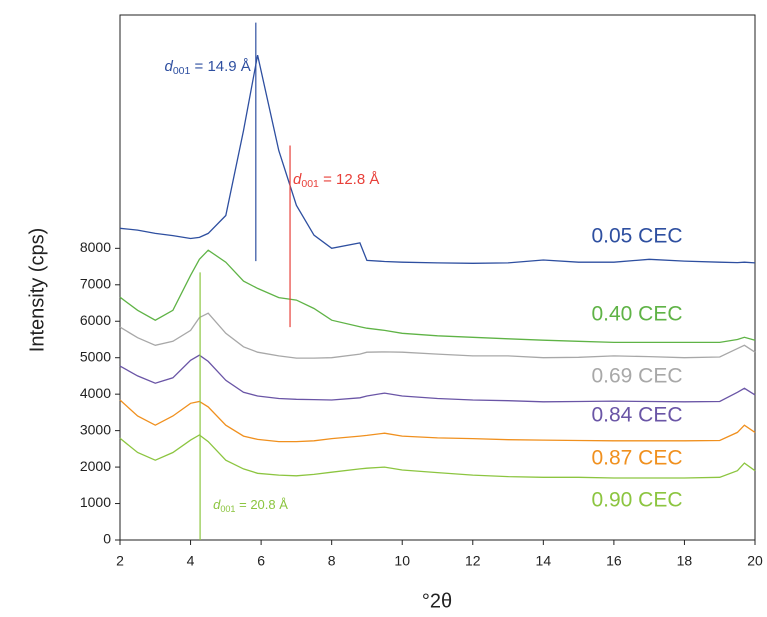 The image size is (767, 617). I want to click on y-tick-label: 6000, so click(95, 320).